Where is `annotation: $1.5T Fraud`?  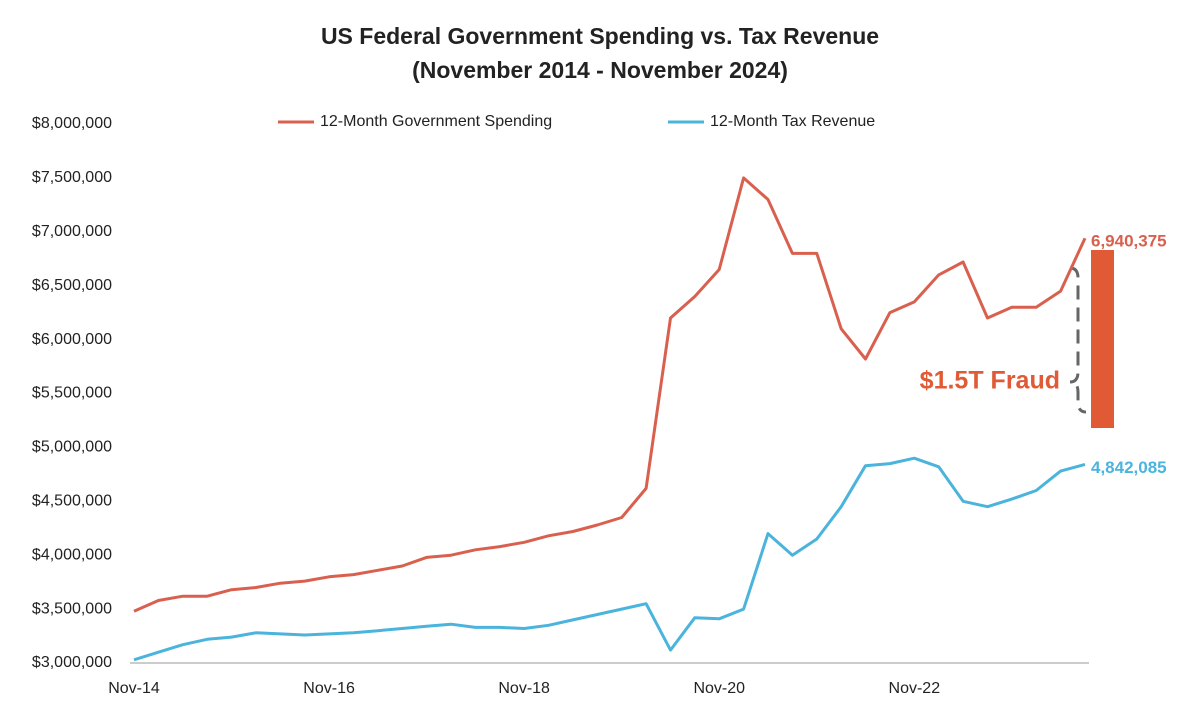 annotation: $1.5T Fraud is located at coordinates (990, 381).